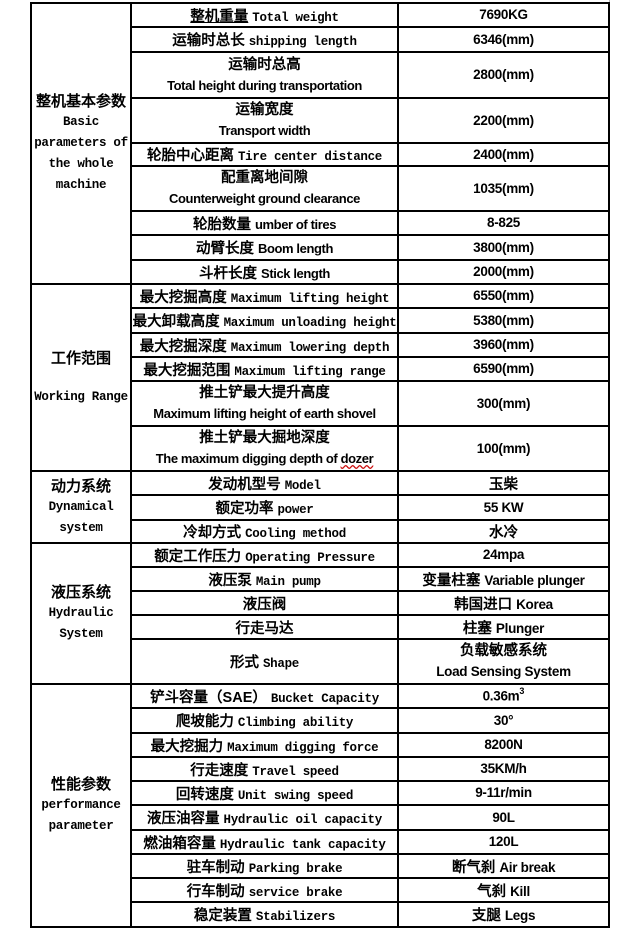 This screenshot has width=638, height=928. What do you see at coordinates (187, 370) in the screenshot?
I see `param-zh: 最大挖掘范围` at bounding box center [187, 370].